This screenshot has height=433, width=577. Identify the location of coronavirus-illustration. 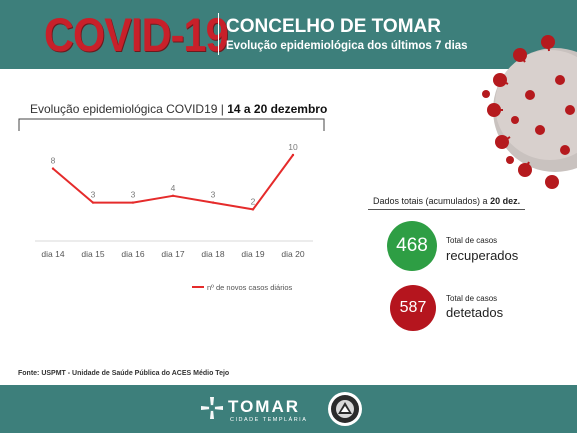
(529, 112).